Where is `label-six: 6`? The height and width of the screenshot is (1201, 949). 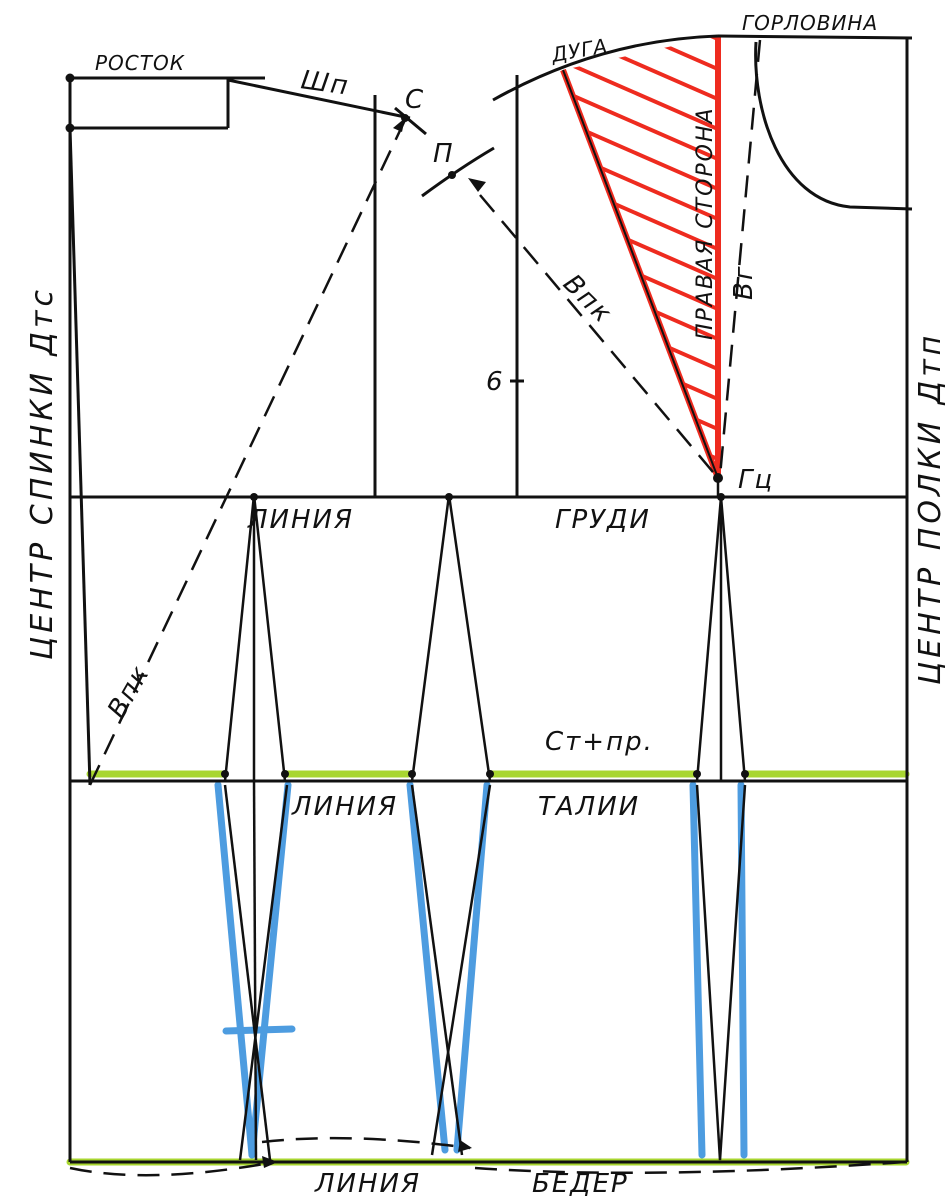 label-six: 6 is located at coordinates (495, 382).